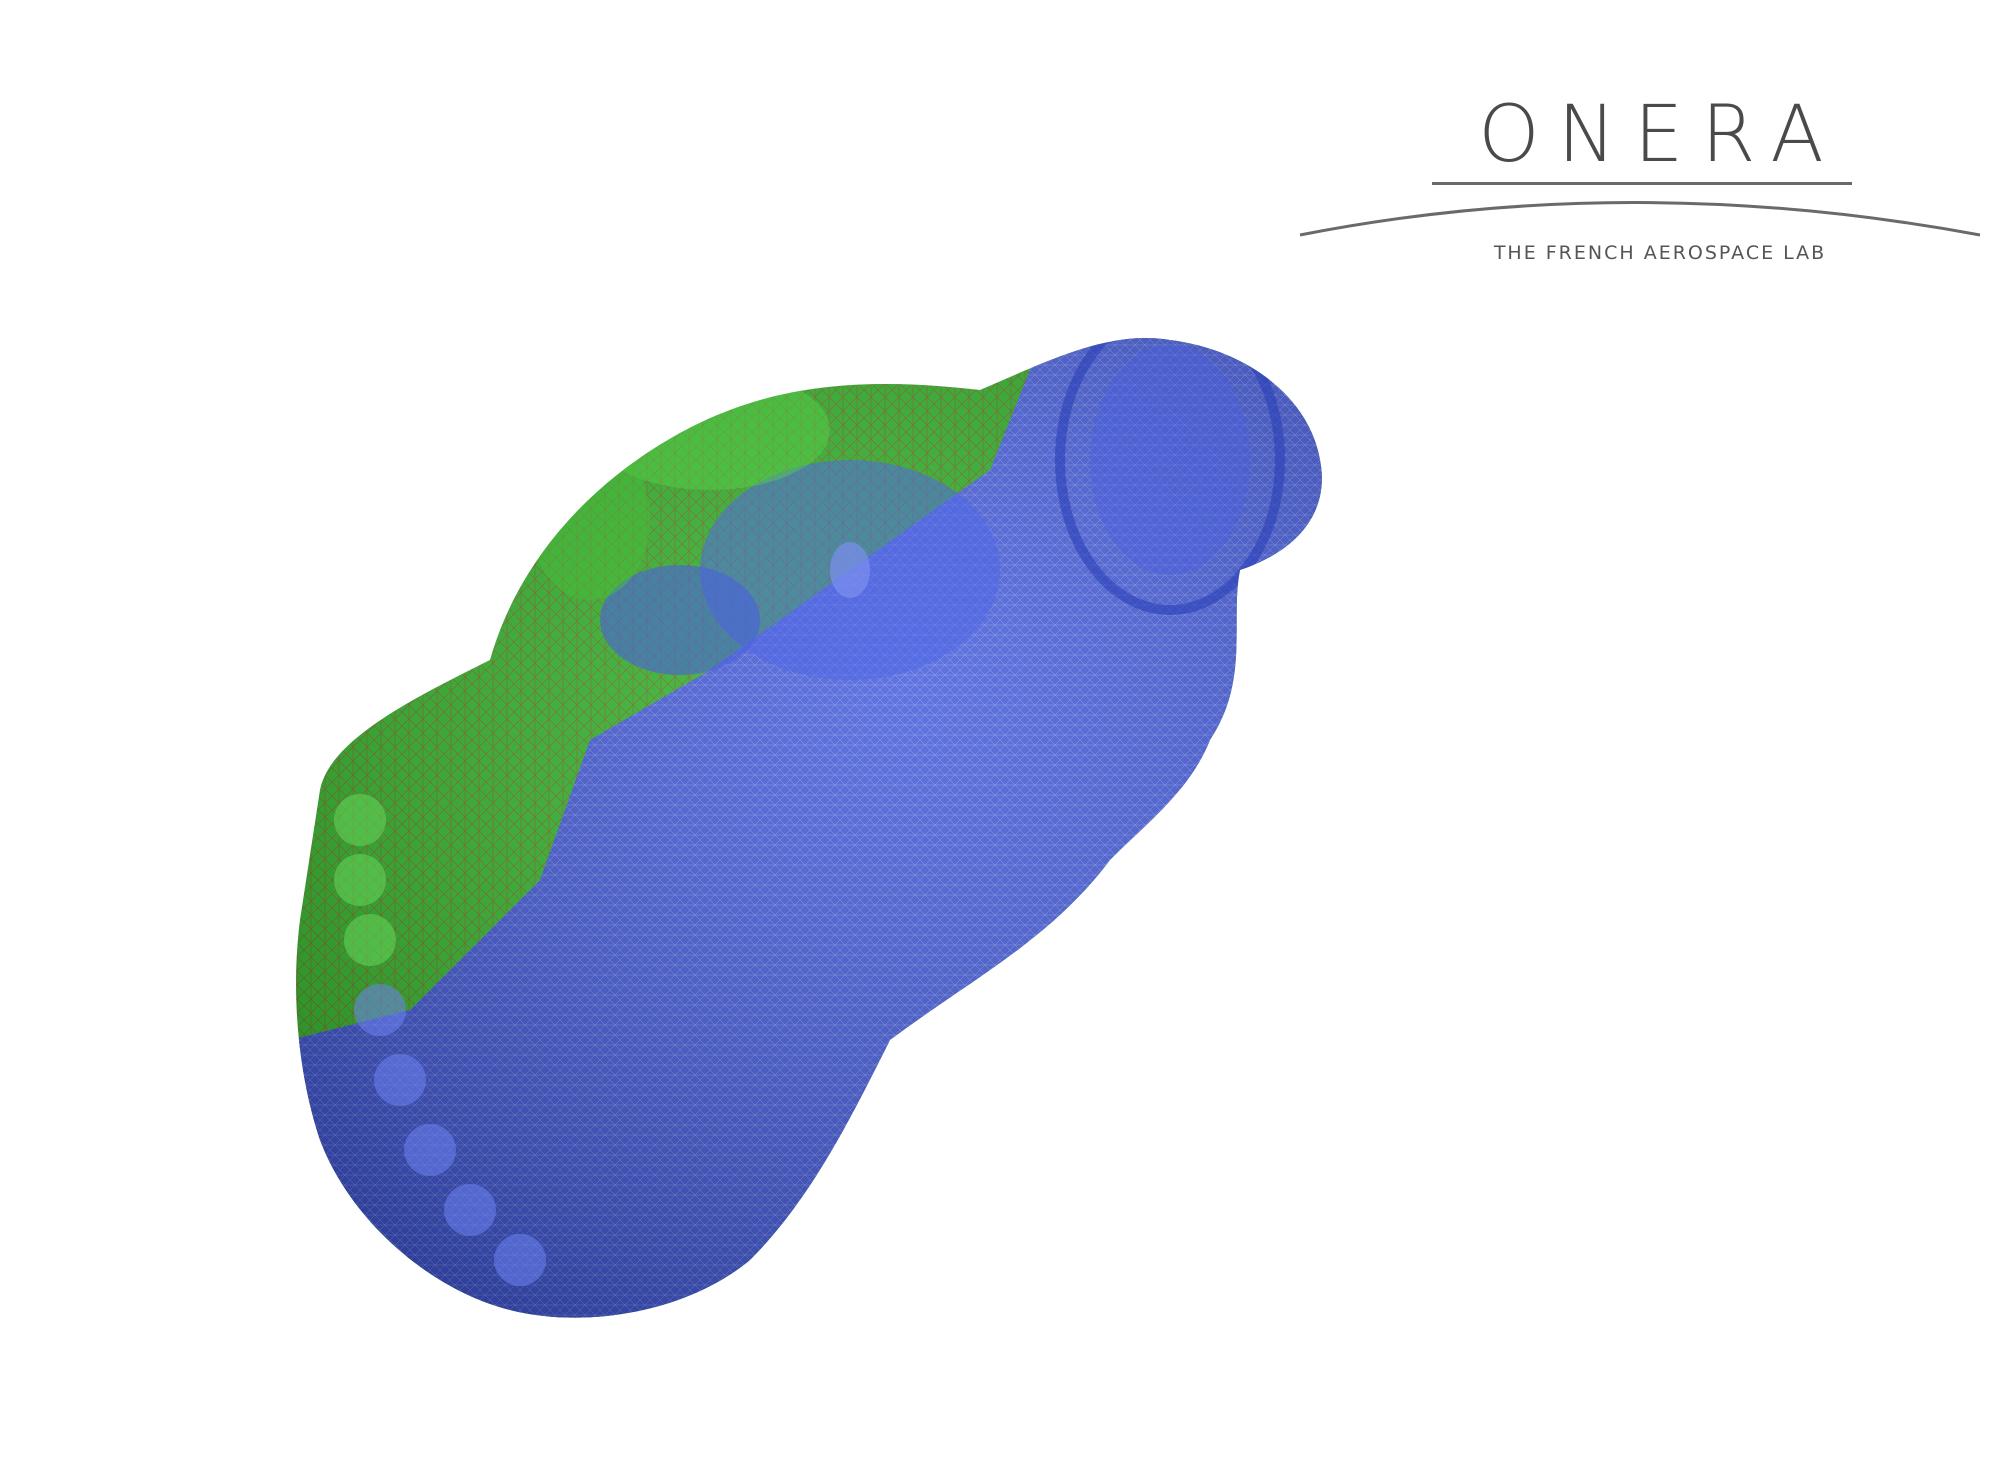 This screenshot has height=1460, width=2000. Describe the element at coordinates (1640, 219) in the screenshot. I see `logo-arc` at that location.